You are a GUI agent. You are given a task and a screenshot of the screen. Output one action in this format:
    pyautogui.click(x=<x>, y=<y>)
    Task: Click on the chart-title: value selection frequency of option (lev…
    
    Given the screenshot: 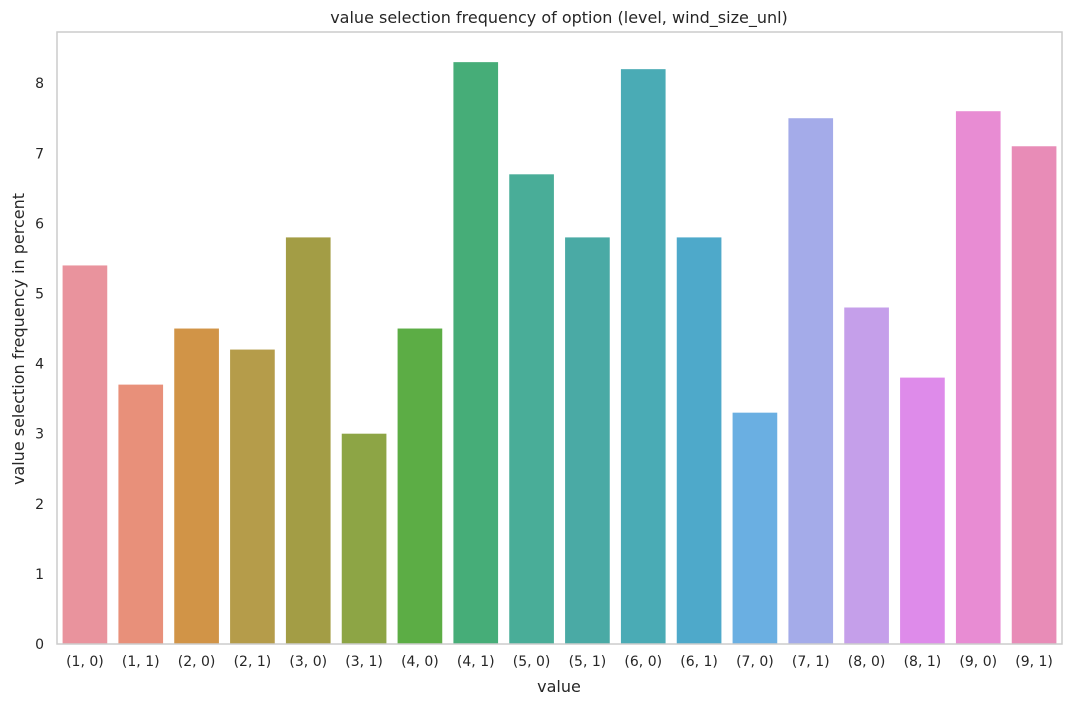 What is the action you would take?
    pyautogui.click(x=559, y=18)
    